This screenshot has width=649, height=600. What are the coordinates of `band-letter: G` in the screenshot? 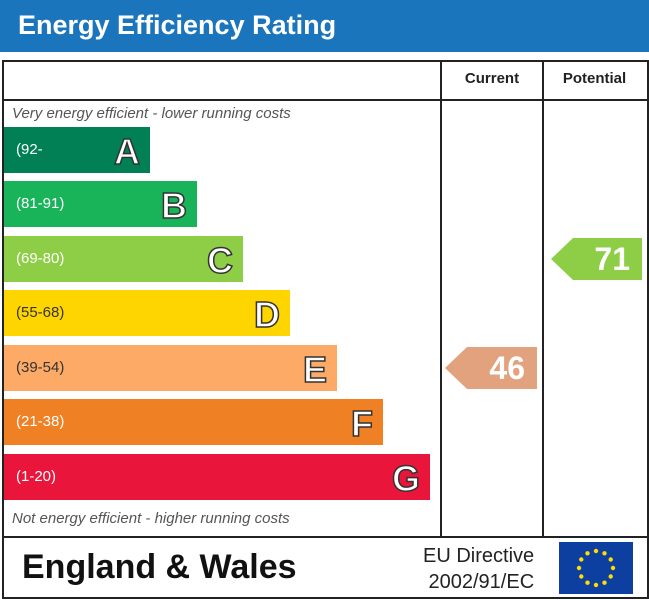 It's located at (406, 478).